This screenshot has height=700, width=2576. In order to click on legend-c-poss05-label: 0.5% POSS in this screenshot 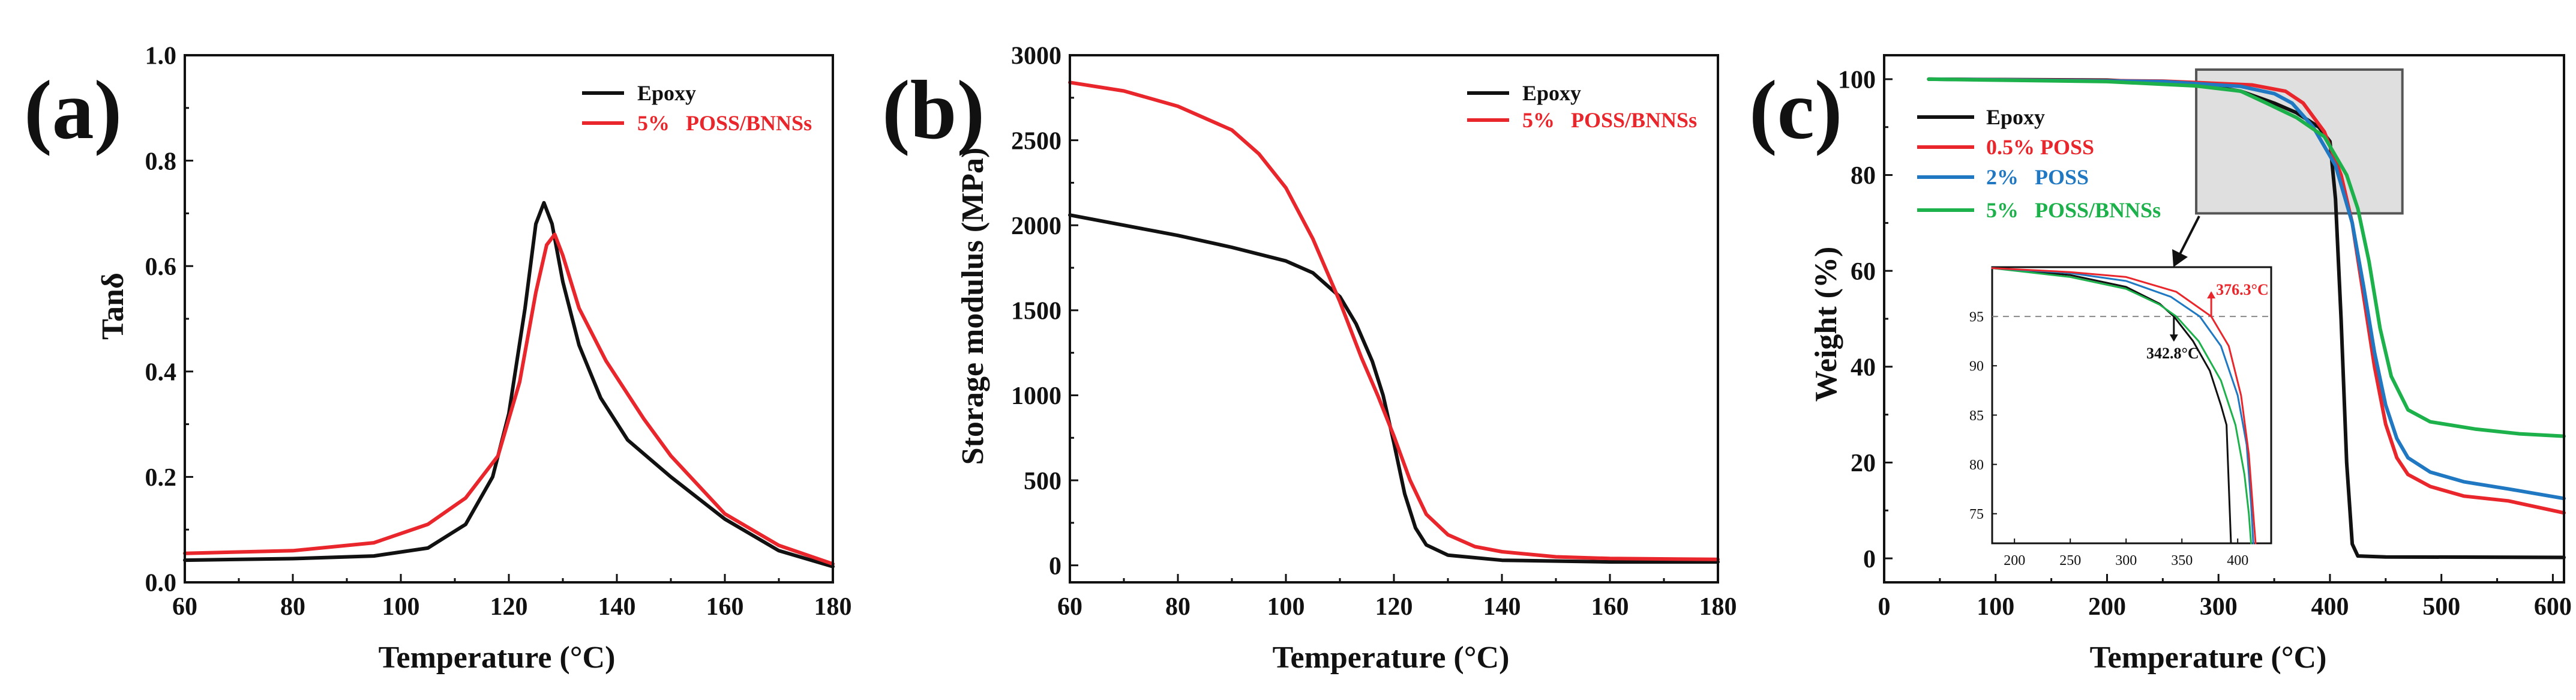, I will do `click(2040, 147)`.